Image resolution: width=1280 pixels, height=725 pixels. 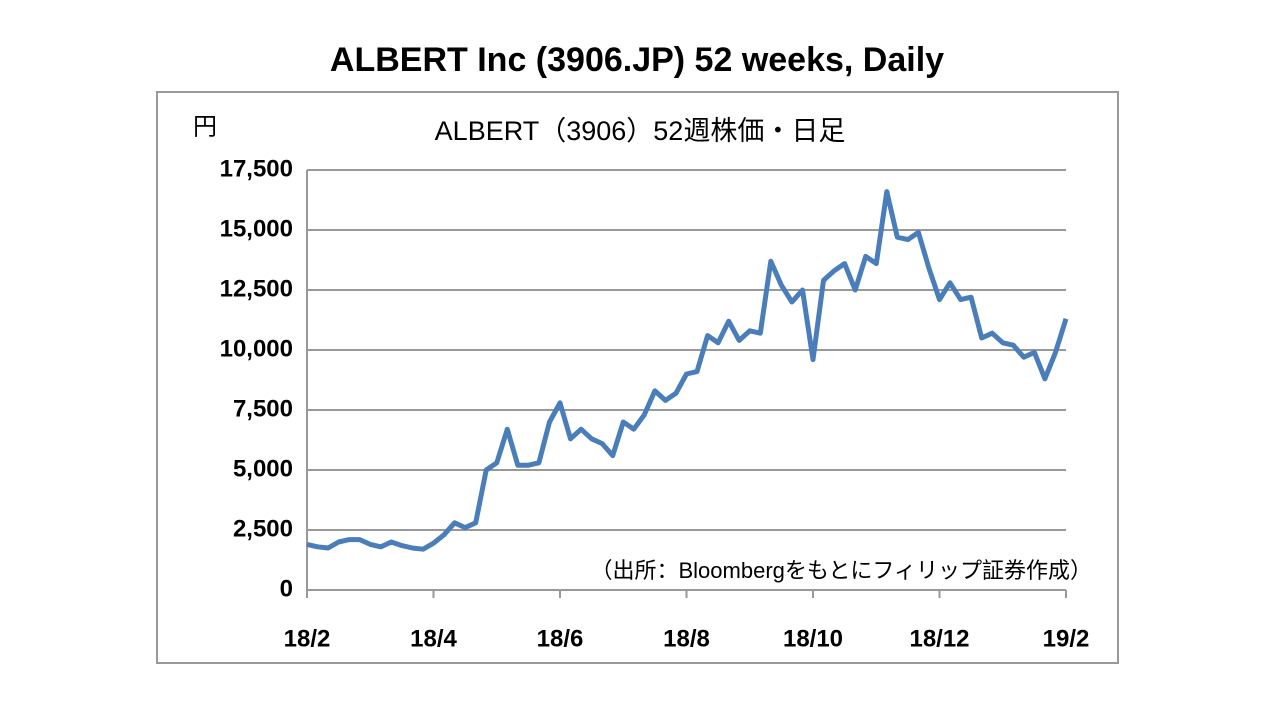 What do you see at coordinates (640, 131) in the screenshot?
I see `chart-subtitle: ALBERT（3906）52週株価・日足` at bounding box center [640, 131].